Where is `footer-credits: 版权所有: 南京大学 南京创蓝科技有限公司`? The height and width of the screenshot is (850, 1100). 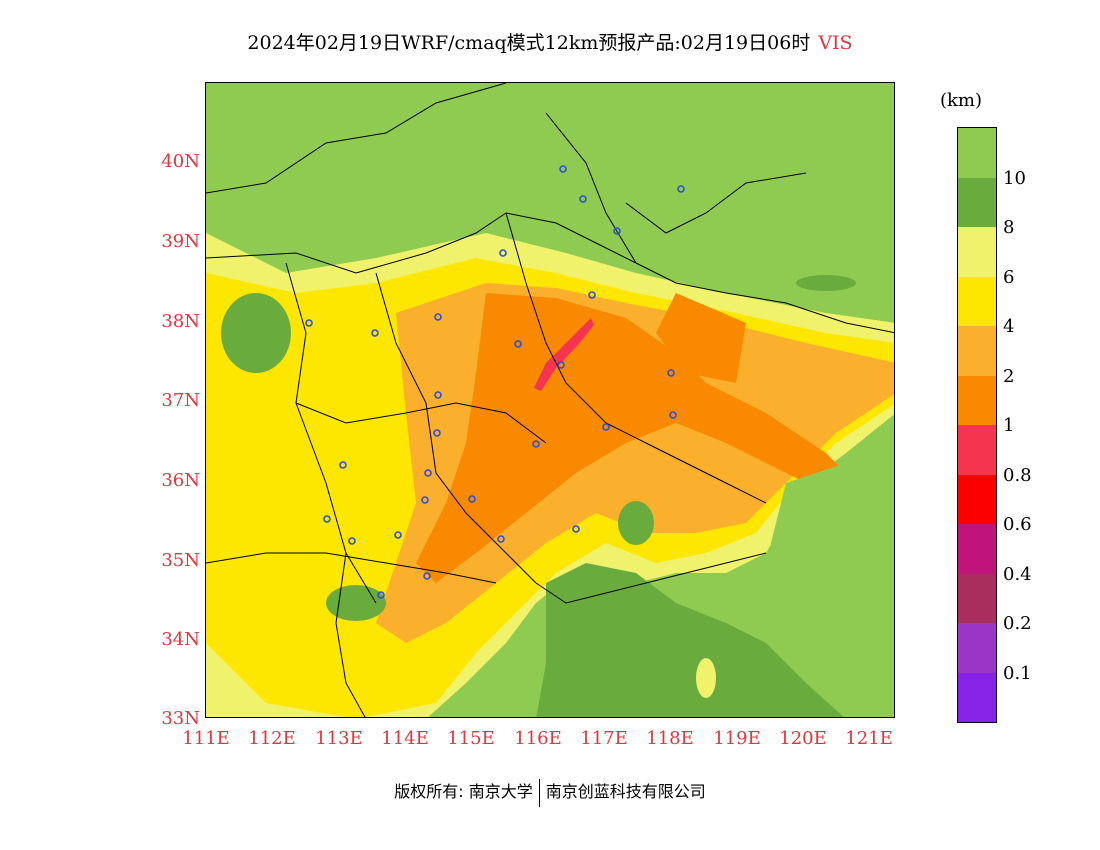
footer-credits: 版权所有: 南京大学 南京创蓝科技有限公司 is located at coordinates (550, 792).